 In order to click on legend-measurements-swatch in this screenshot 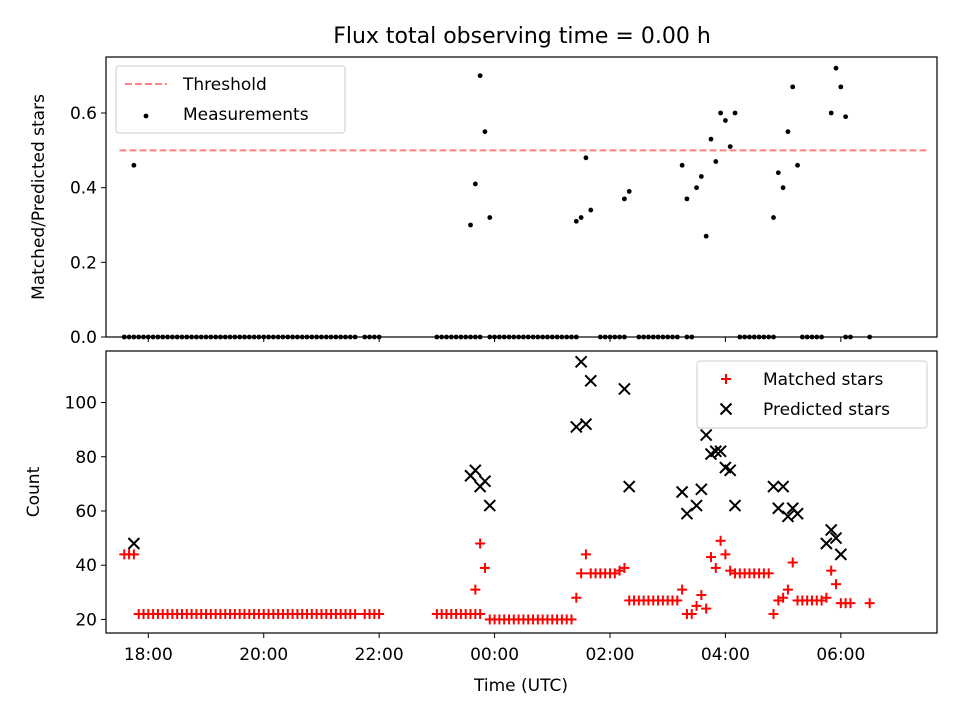, I will do `click(146, 116)`.